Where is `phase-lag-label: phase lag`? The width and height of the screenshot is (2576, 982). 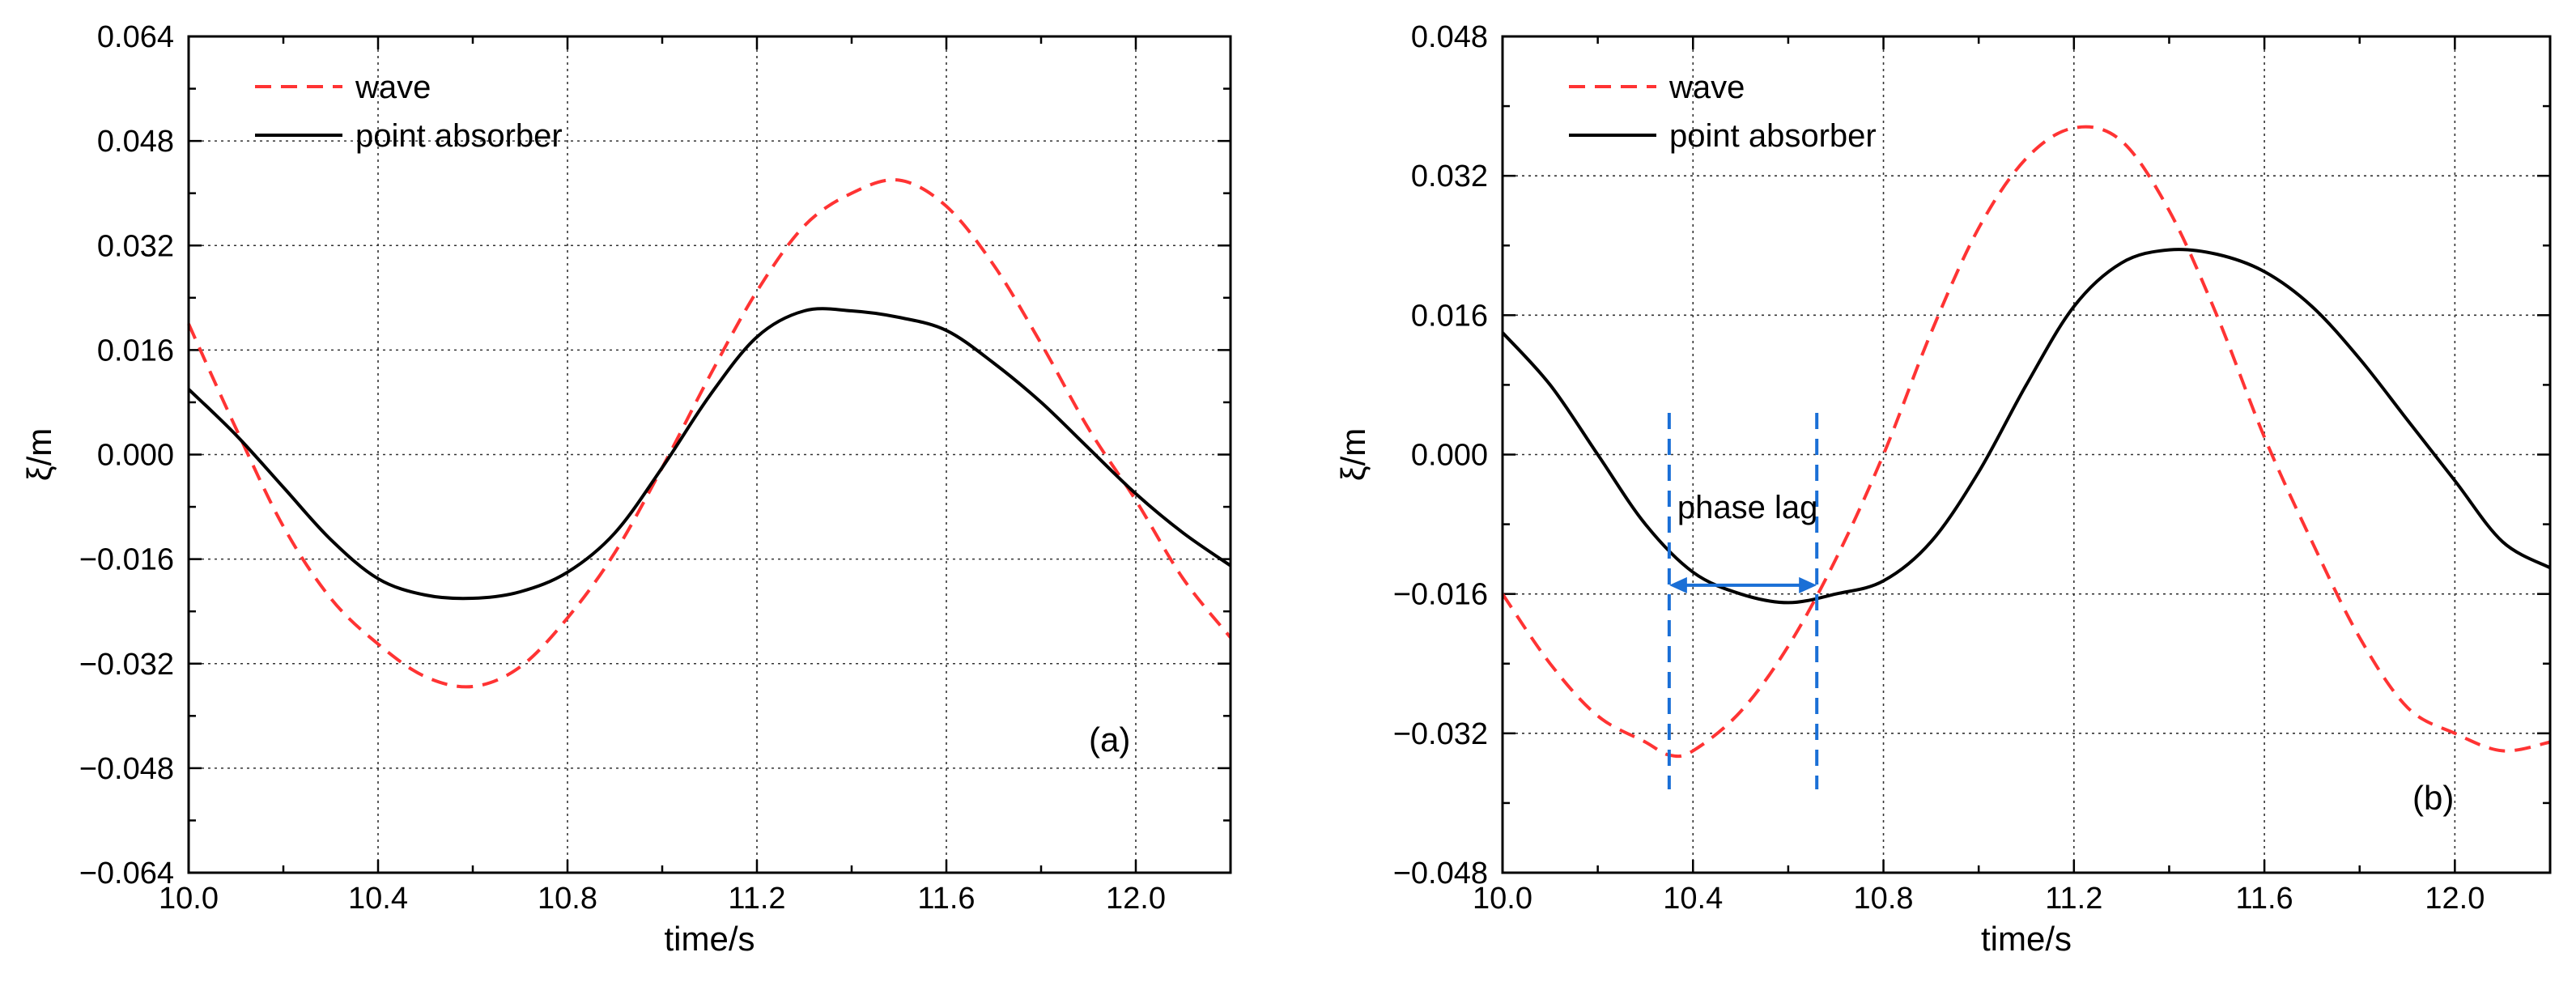 phase-lag-label: phase lag is located at coordinates (1747, 507).